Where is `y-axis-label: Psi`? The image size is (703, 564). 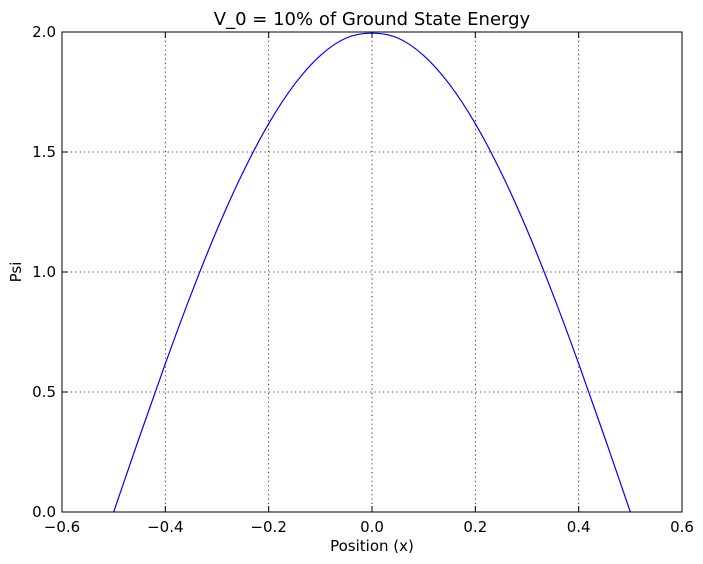 y-axis-label: Psi is located at coordinates (16, 272).